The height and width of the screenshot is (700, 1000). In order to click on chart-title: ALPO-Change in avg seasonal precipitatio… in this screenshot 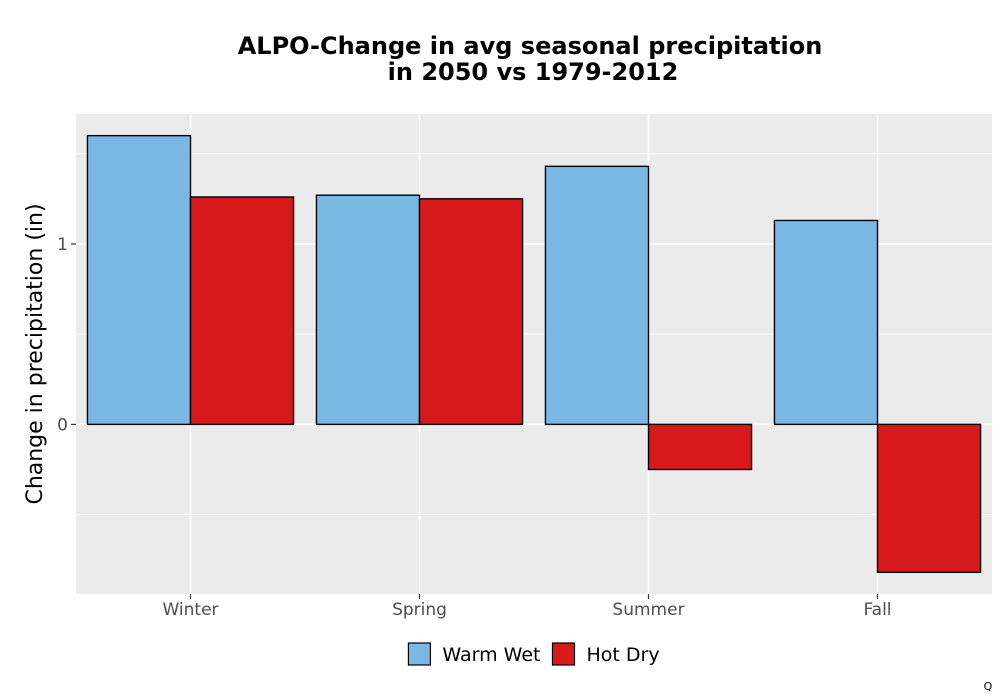, I will do `click(530, 59)`.